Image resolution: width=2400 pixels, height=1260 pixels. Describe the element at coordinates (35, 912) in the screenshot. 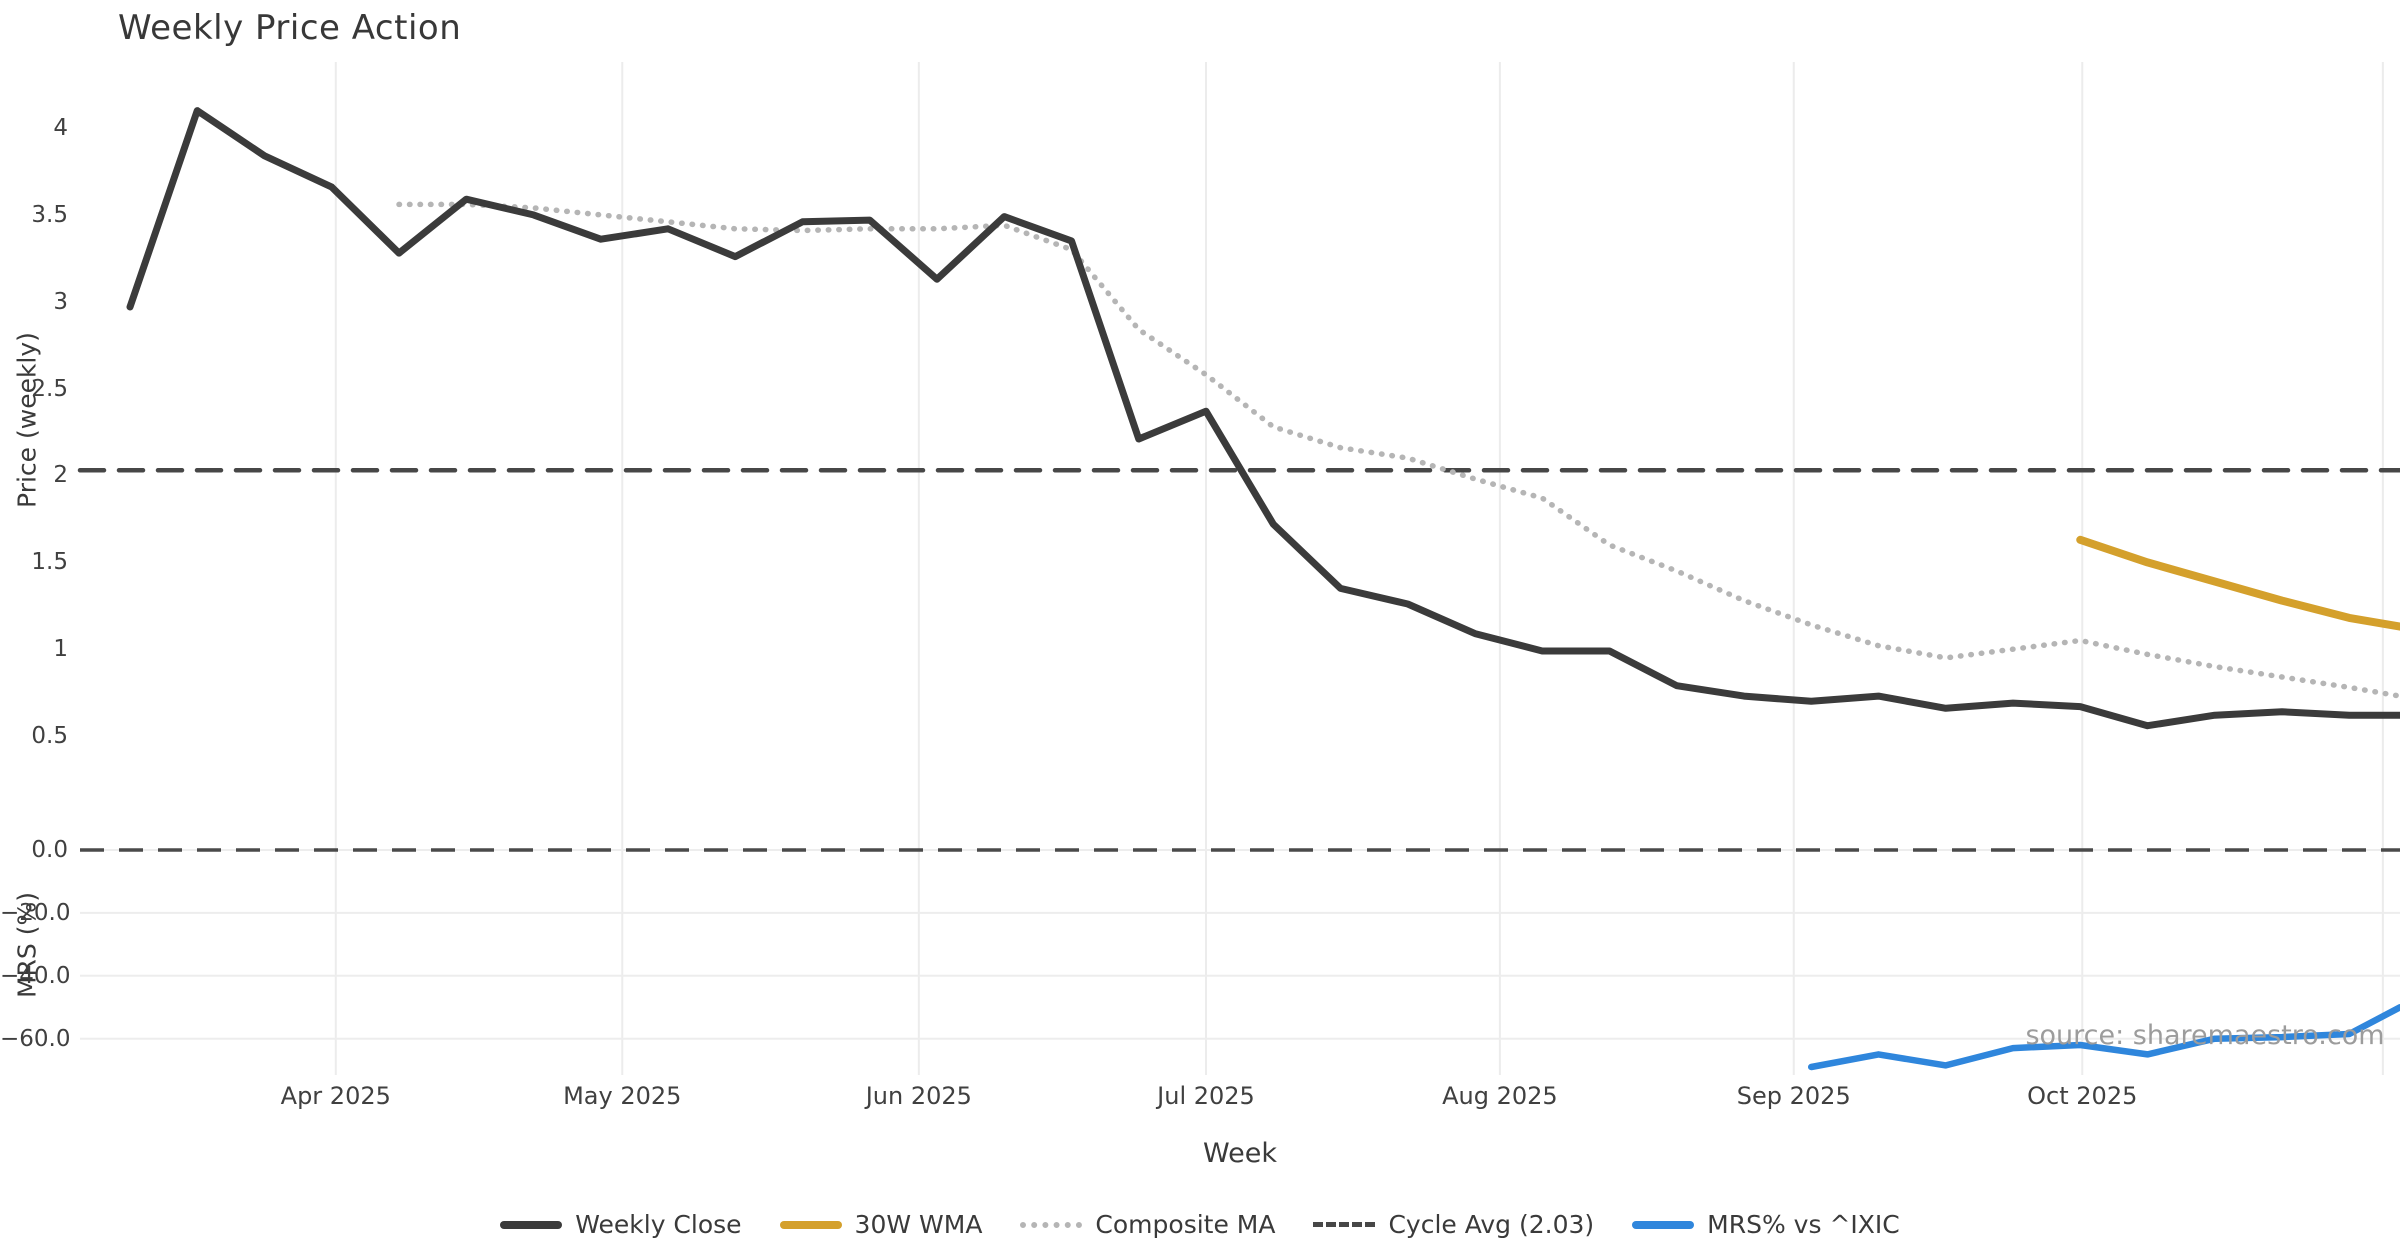

I see `mrs-tick-label-1: −20.0` at that location.